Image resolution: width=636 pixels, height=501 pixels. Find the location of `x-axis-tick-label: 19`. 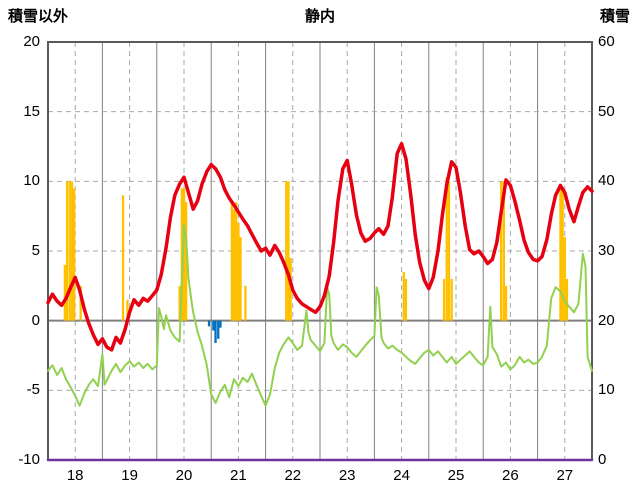

x-axis-tick-label: 19 is located at coordinates (129, 475).